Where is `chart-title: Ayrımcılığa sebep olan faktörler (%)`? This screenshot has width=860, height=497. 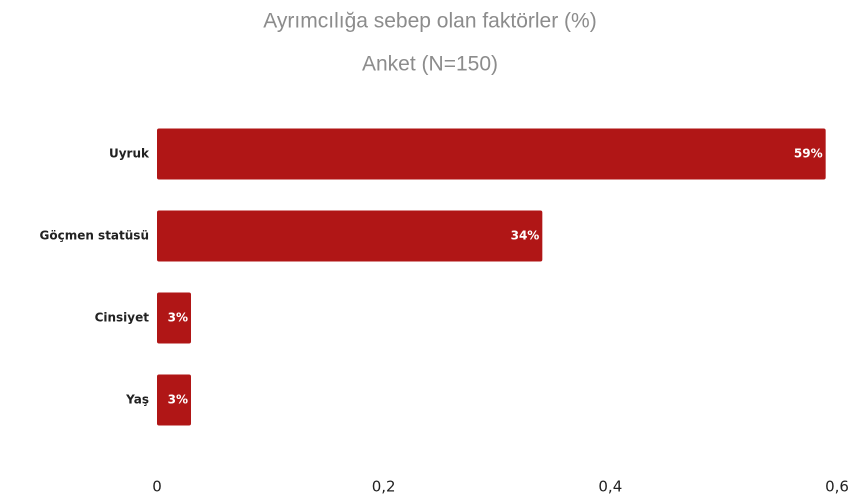 chart-title: Ayrımcılığa sebep olan faktörler (%) is located at coordinates (429, 21).